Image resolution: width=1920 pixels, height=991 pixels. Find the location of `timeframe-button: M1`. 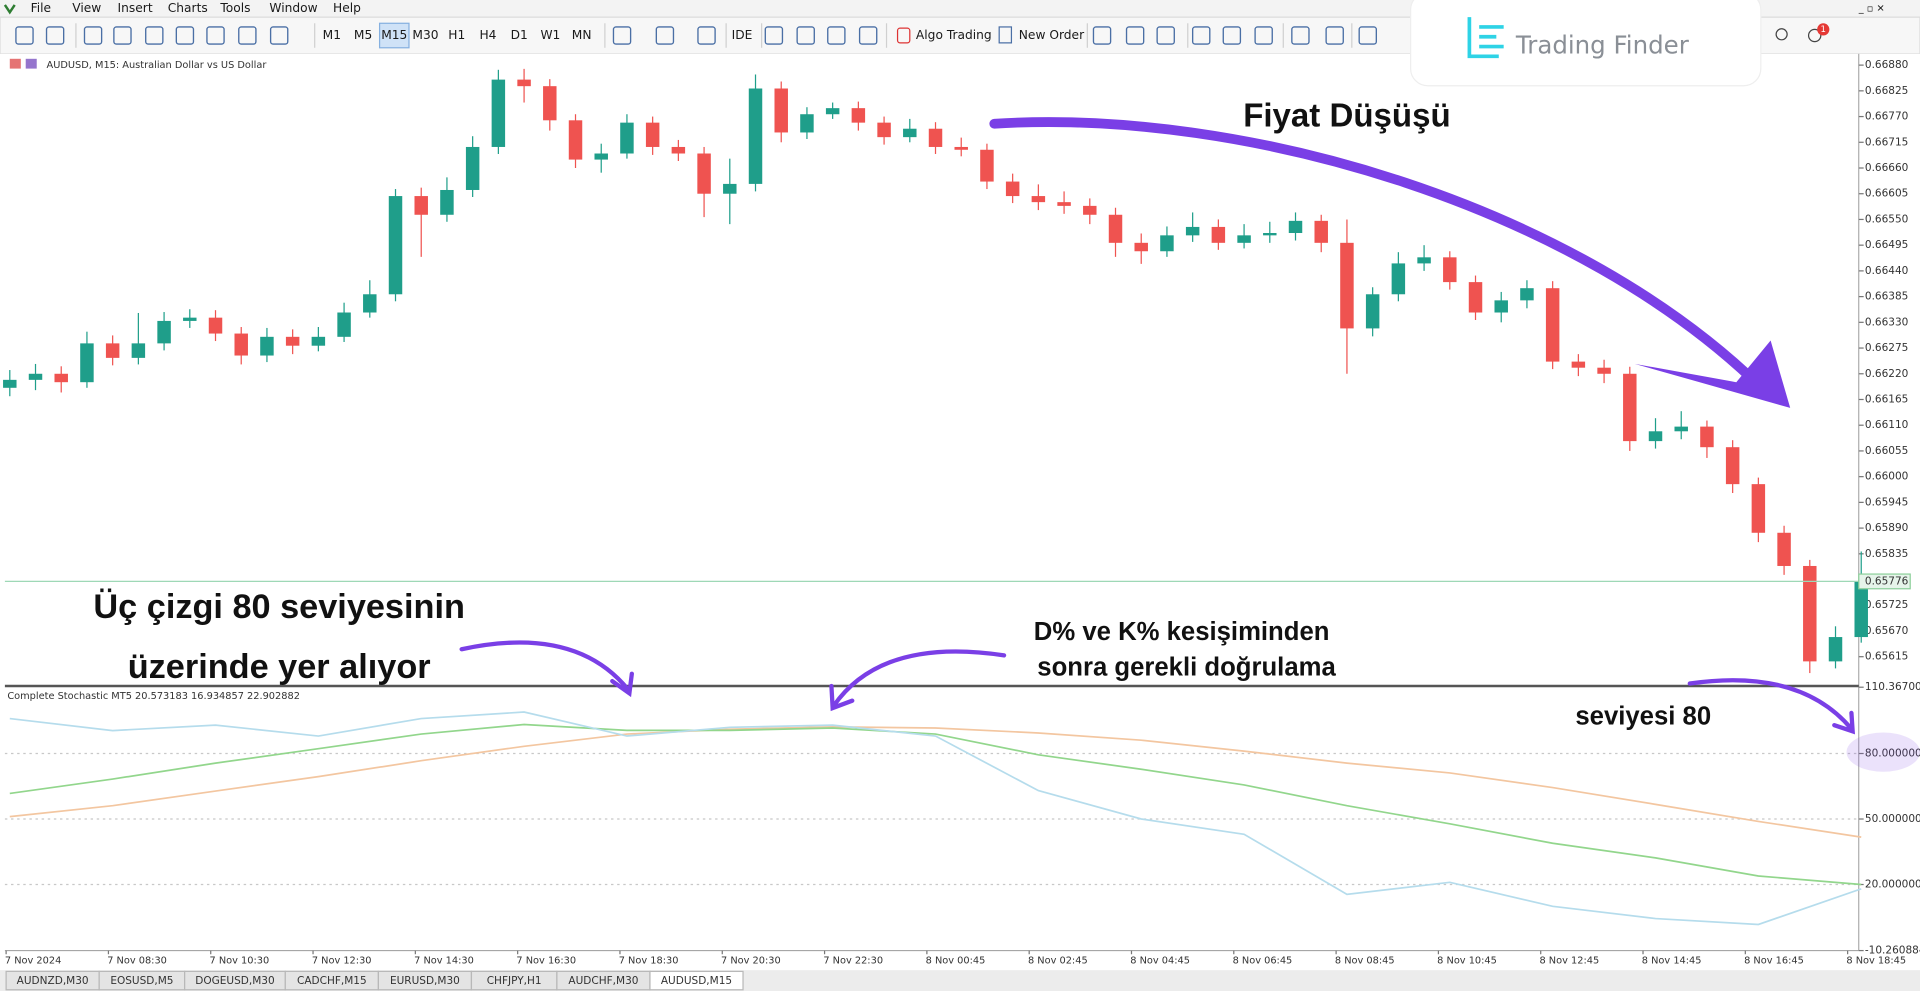

timeframe-button: M1 is located at coordinates (332, 35).